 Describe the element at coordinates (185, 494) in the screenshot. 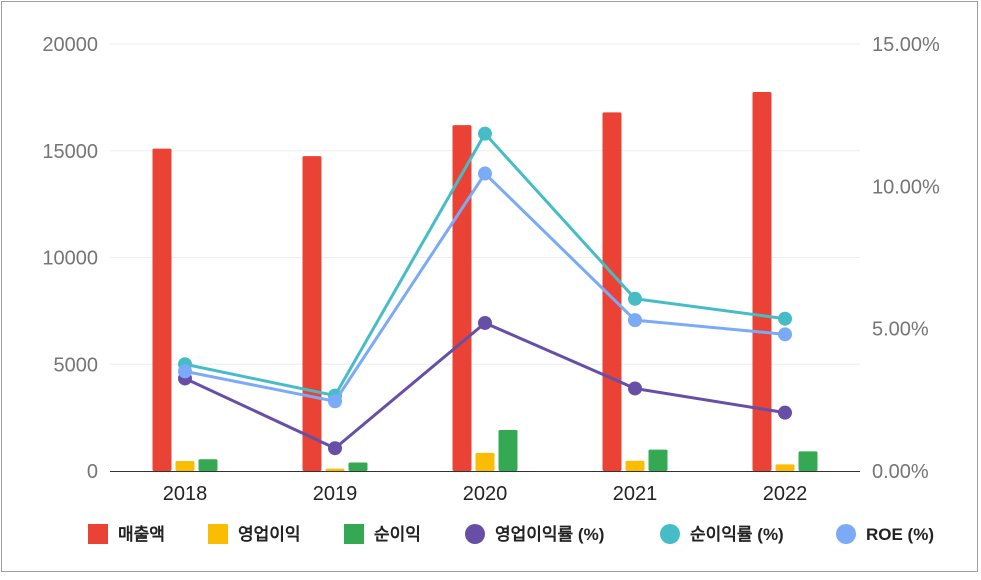

I see `x-tick-label: 2018` at that location.